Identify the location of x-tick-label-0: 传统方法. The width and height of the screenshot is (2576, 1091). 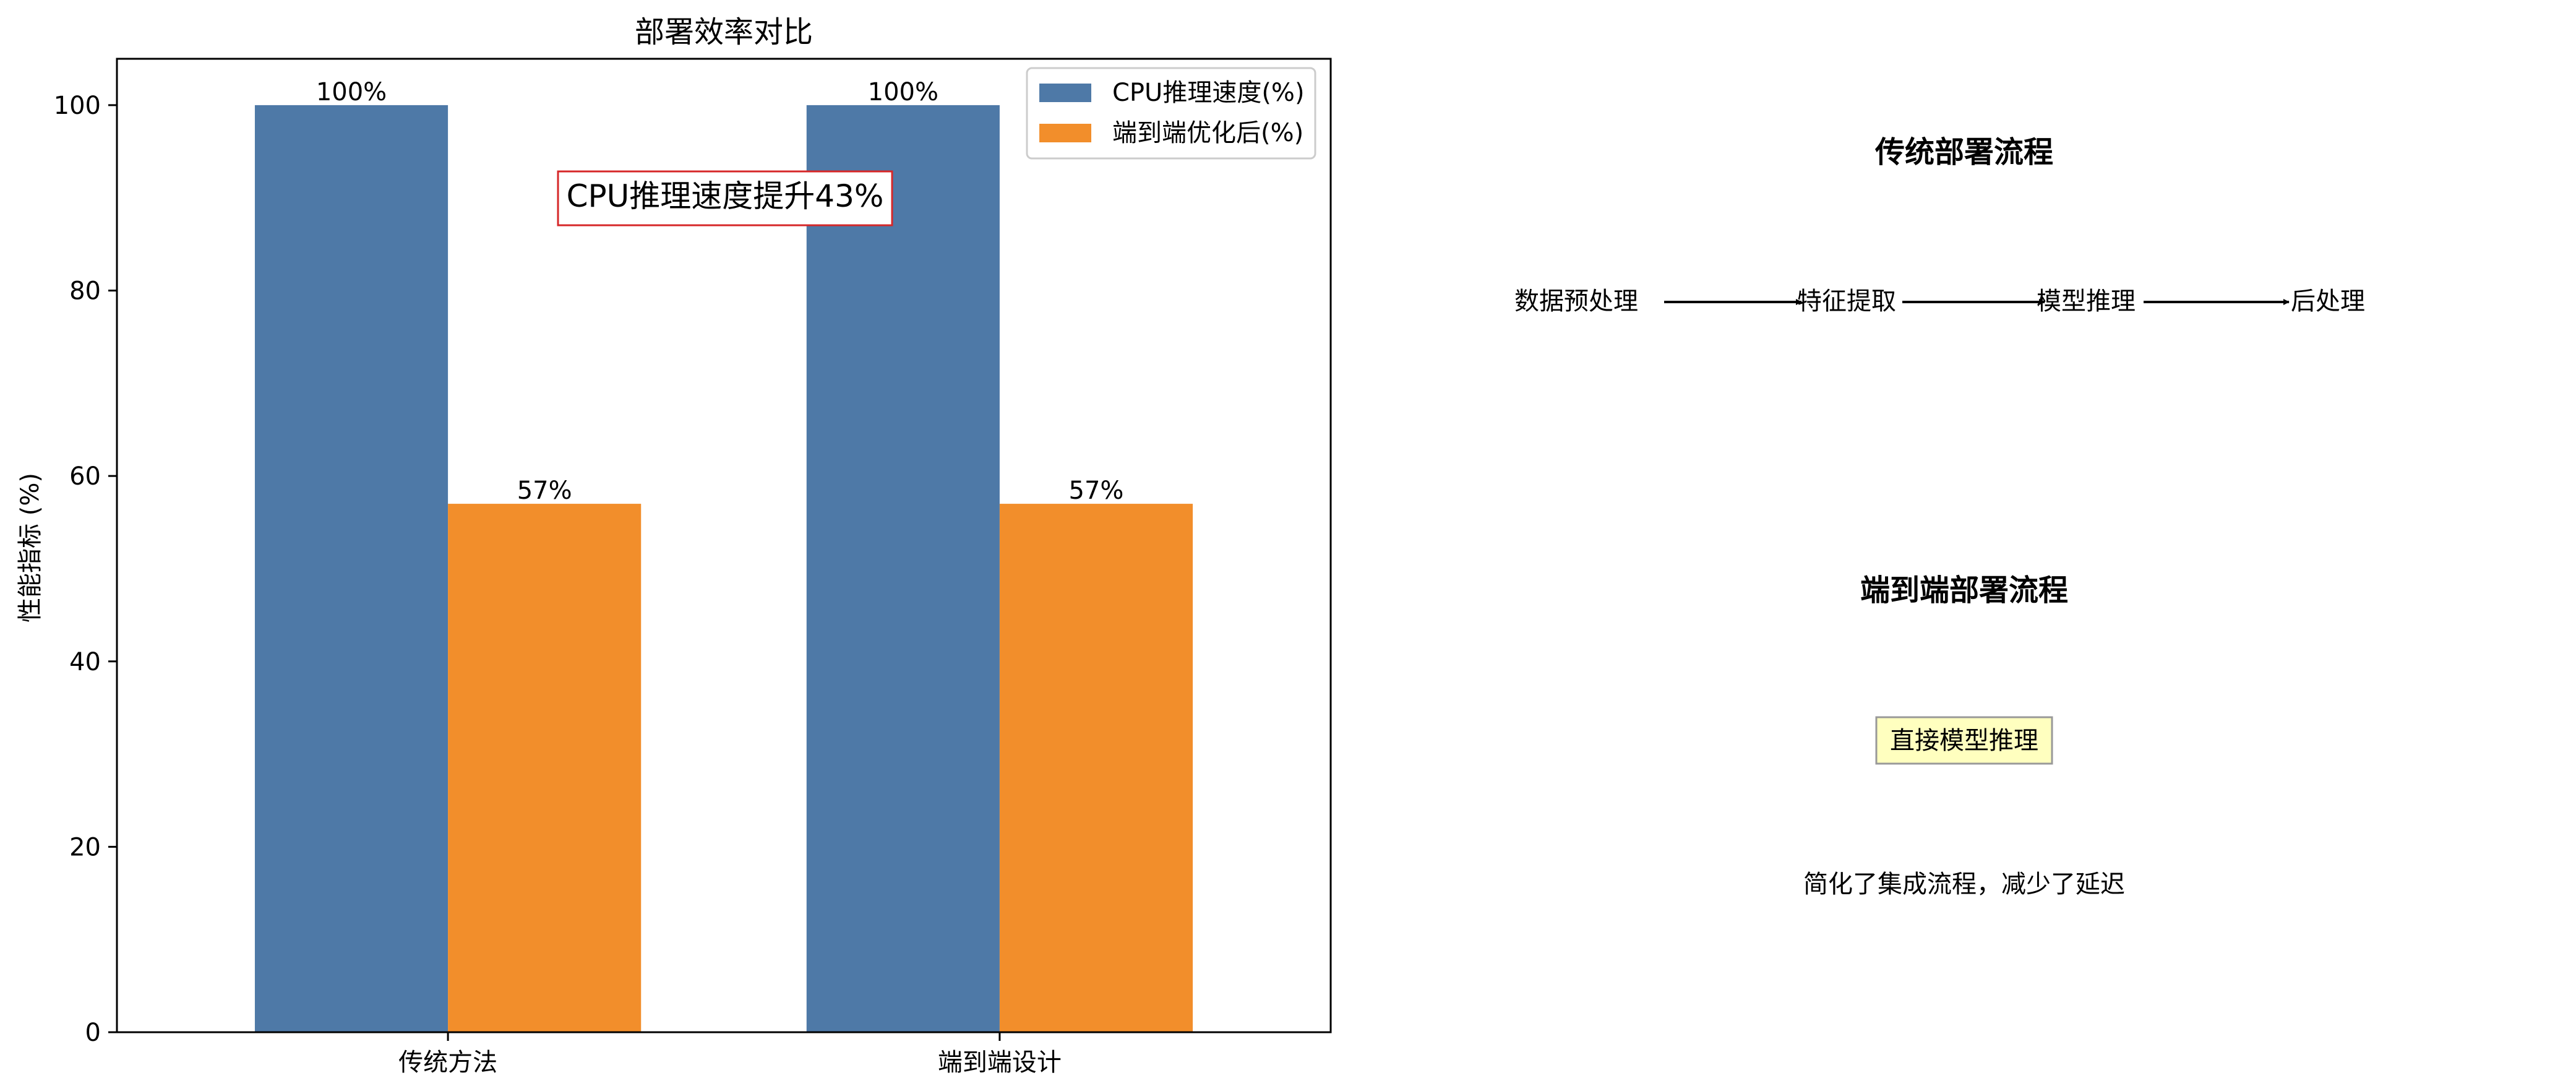
(447, 1062).